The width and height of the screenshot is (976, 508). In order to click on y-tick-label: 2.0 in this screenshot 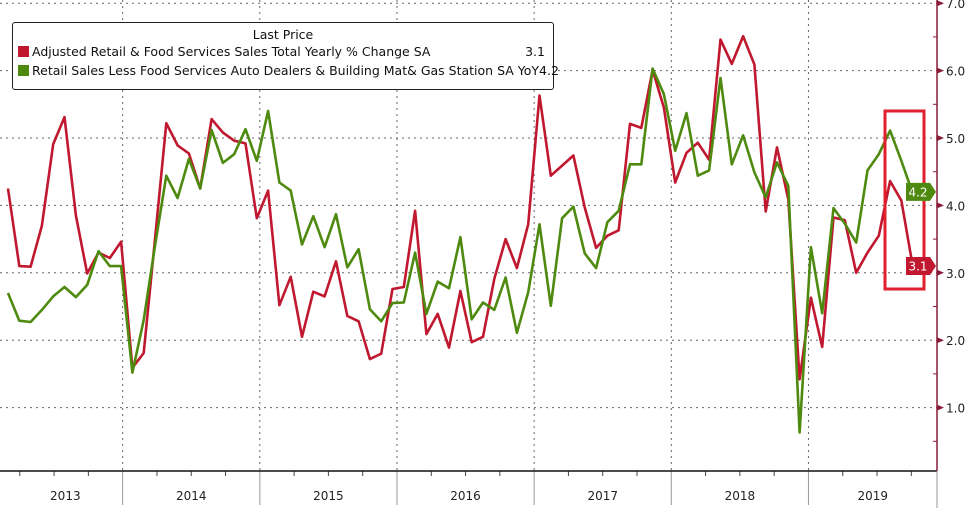, I will do `click(955, 341)`.